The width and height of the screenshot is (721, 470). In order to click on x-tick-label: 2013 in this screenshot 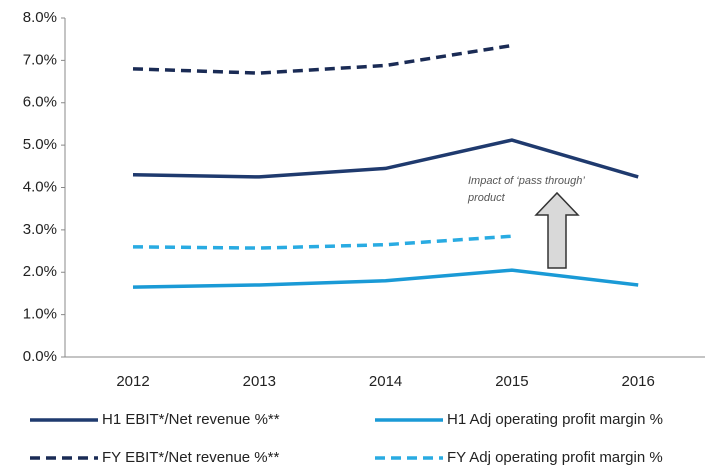, I will do `click(259, 381)`.